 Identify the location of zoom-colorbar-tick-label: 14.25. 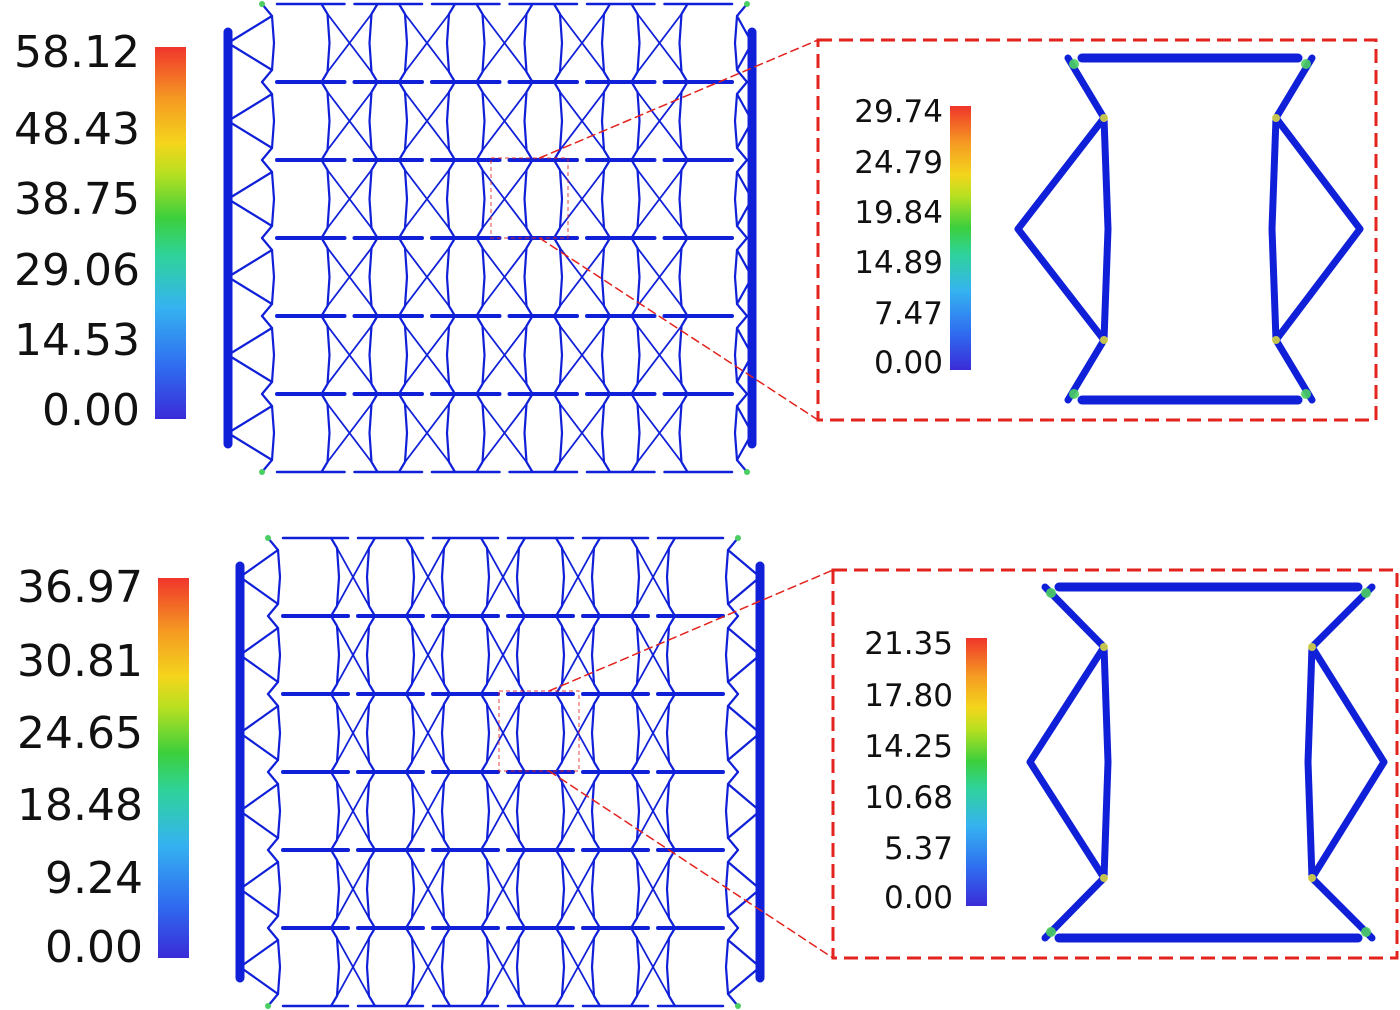
(908, 747).